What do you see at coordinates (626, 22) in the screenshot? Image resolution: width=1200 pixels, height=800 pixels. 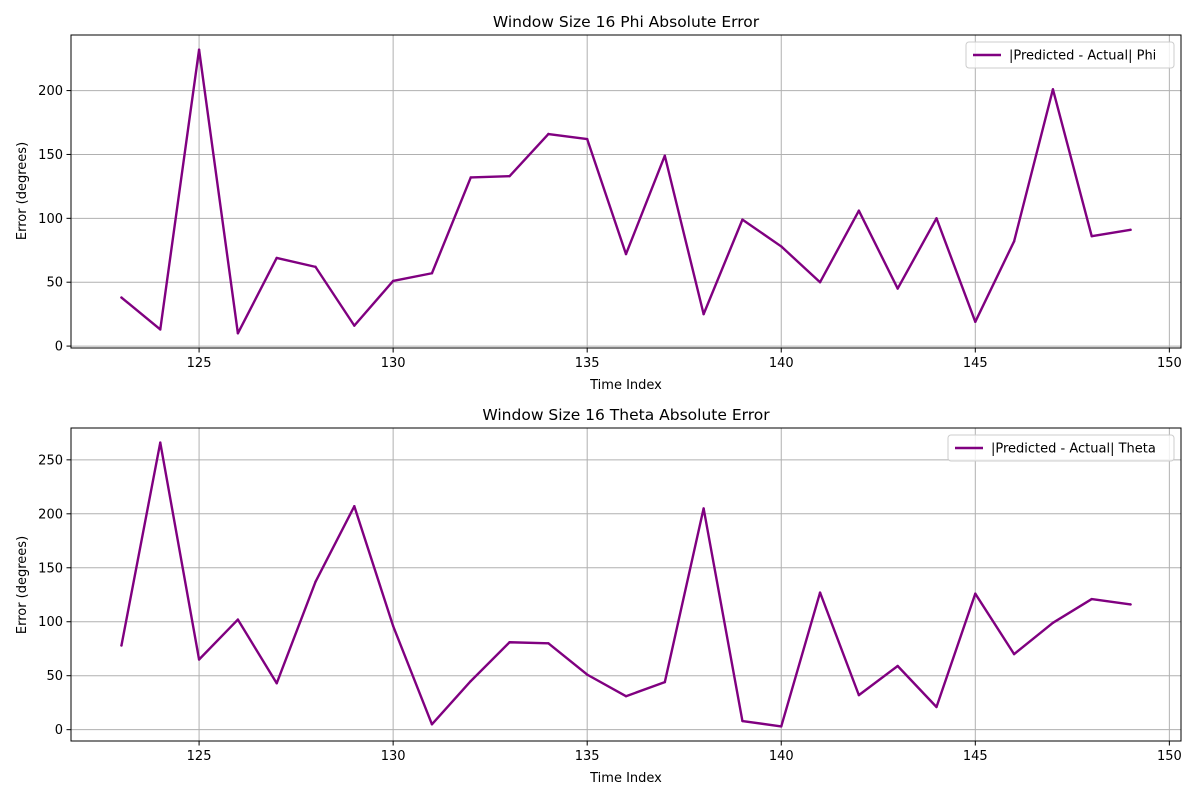 I see `phi-chart-title: Window Size 16 Phi Absolute Error` at bounding box center [626, 22].